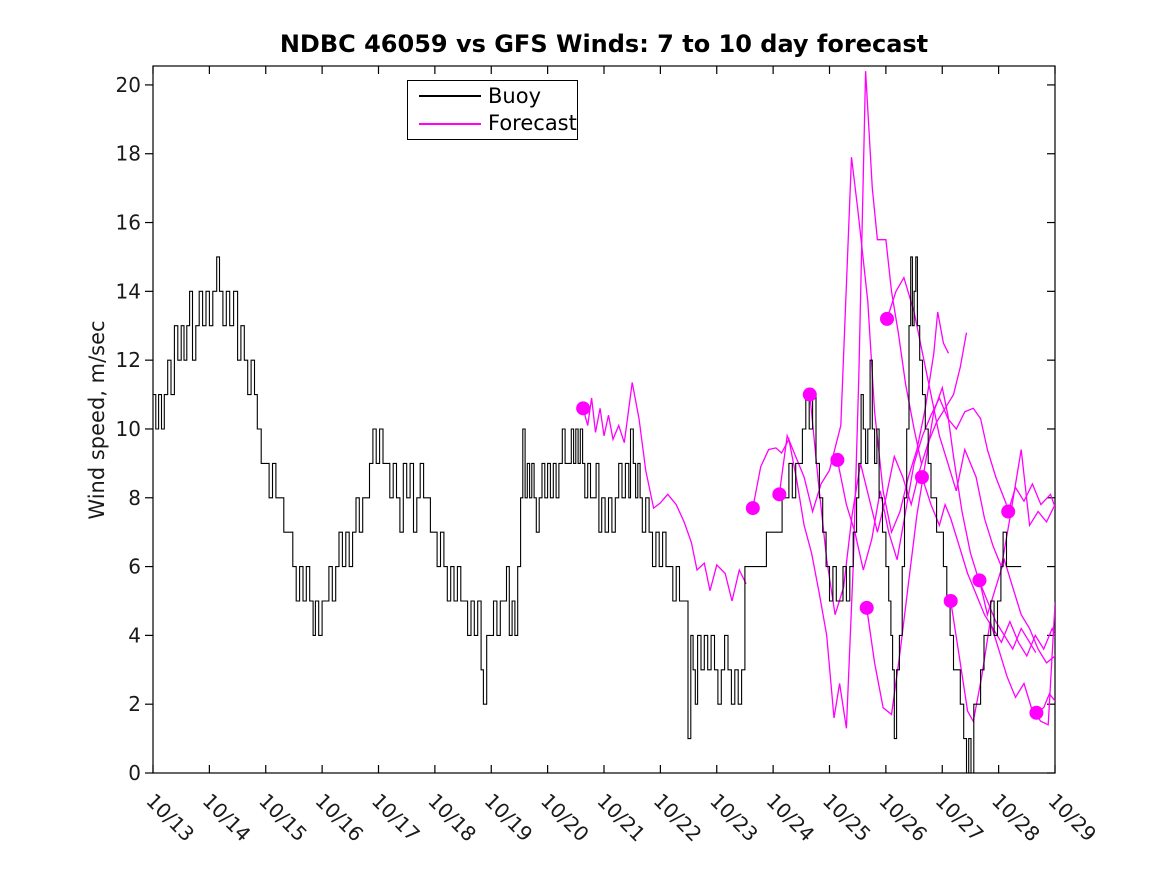 This screenshot has width=1167, height=875. I want to click on x-tick-label: 10/13, so click(170, 818).